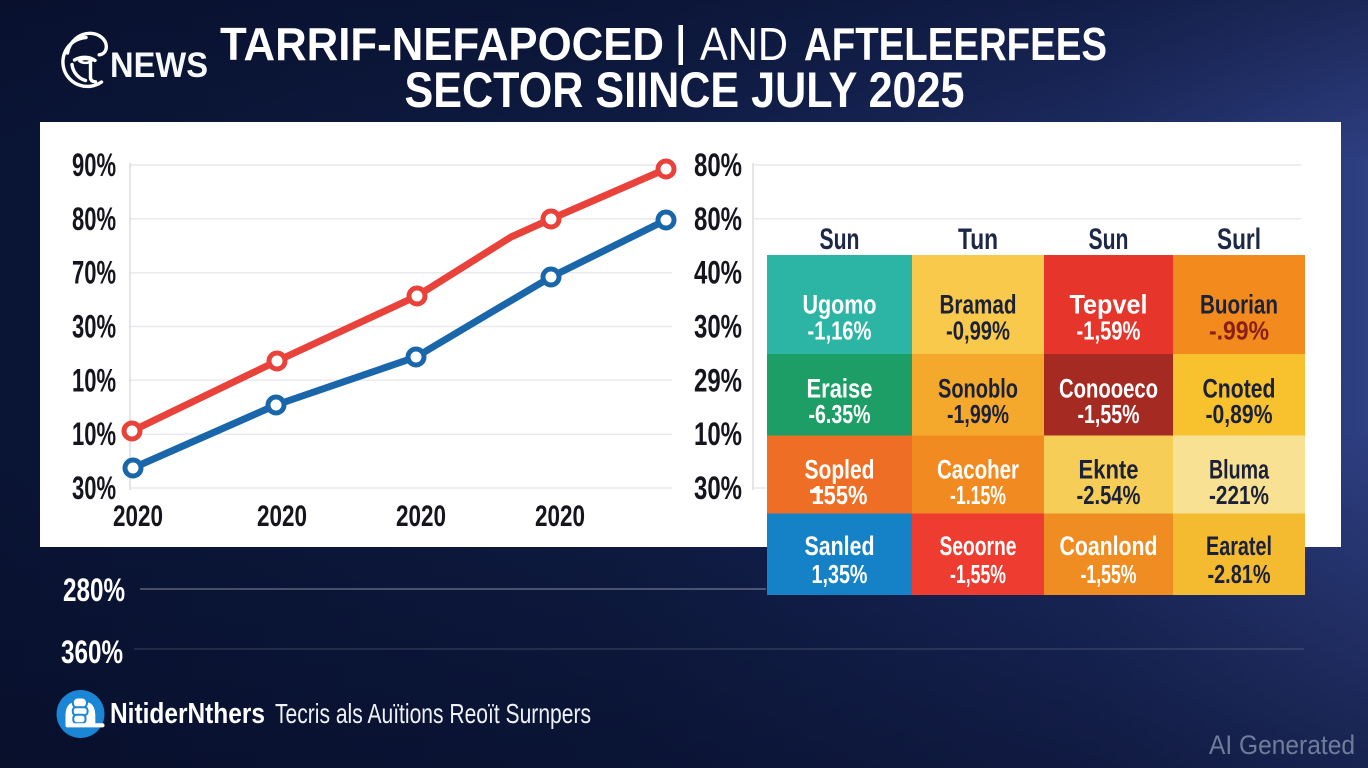  What do you see at coordinates (978, 546) in the screenshot?
I see `svg-text: Seoorne` at bounding box center [978, 546].